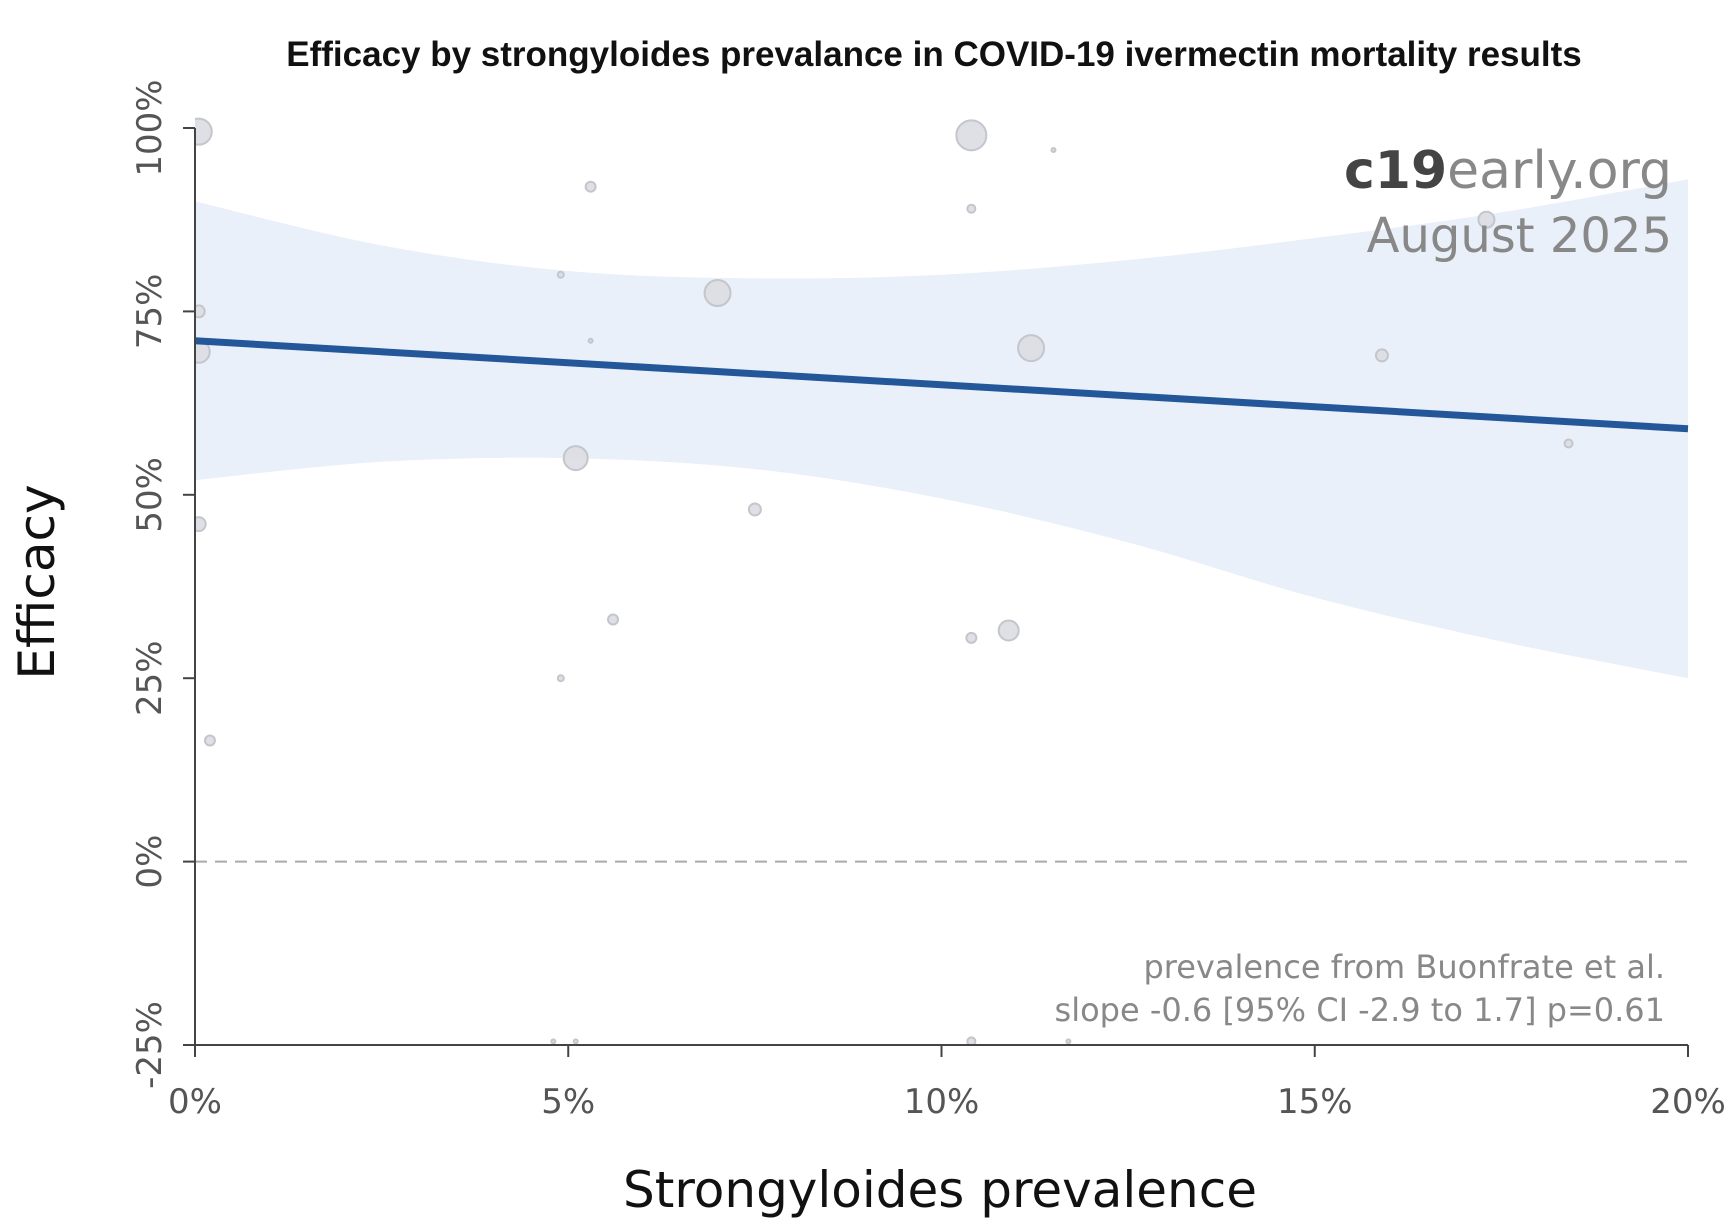 Image resolution: width=1728 pixels, height=1226 pixels. Describe the element at coordinates (1512, 171) in the screenshot. I see `brand-light-text: early` at that location.